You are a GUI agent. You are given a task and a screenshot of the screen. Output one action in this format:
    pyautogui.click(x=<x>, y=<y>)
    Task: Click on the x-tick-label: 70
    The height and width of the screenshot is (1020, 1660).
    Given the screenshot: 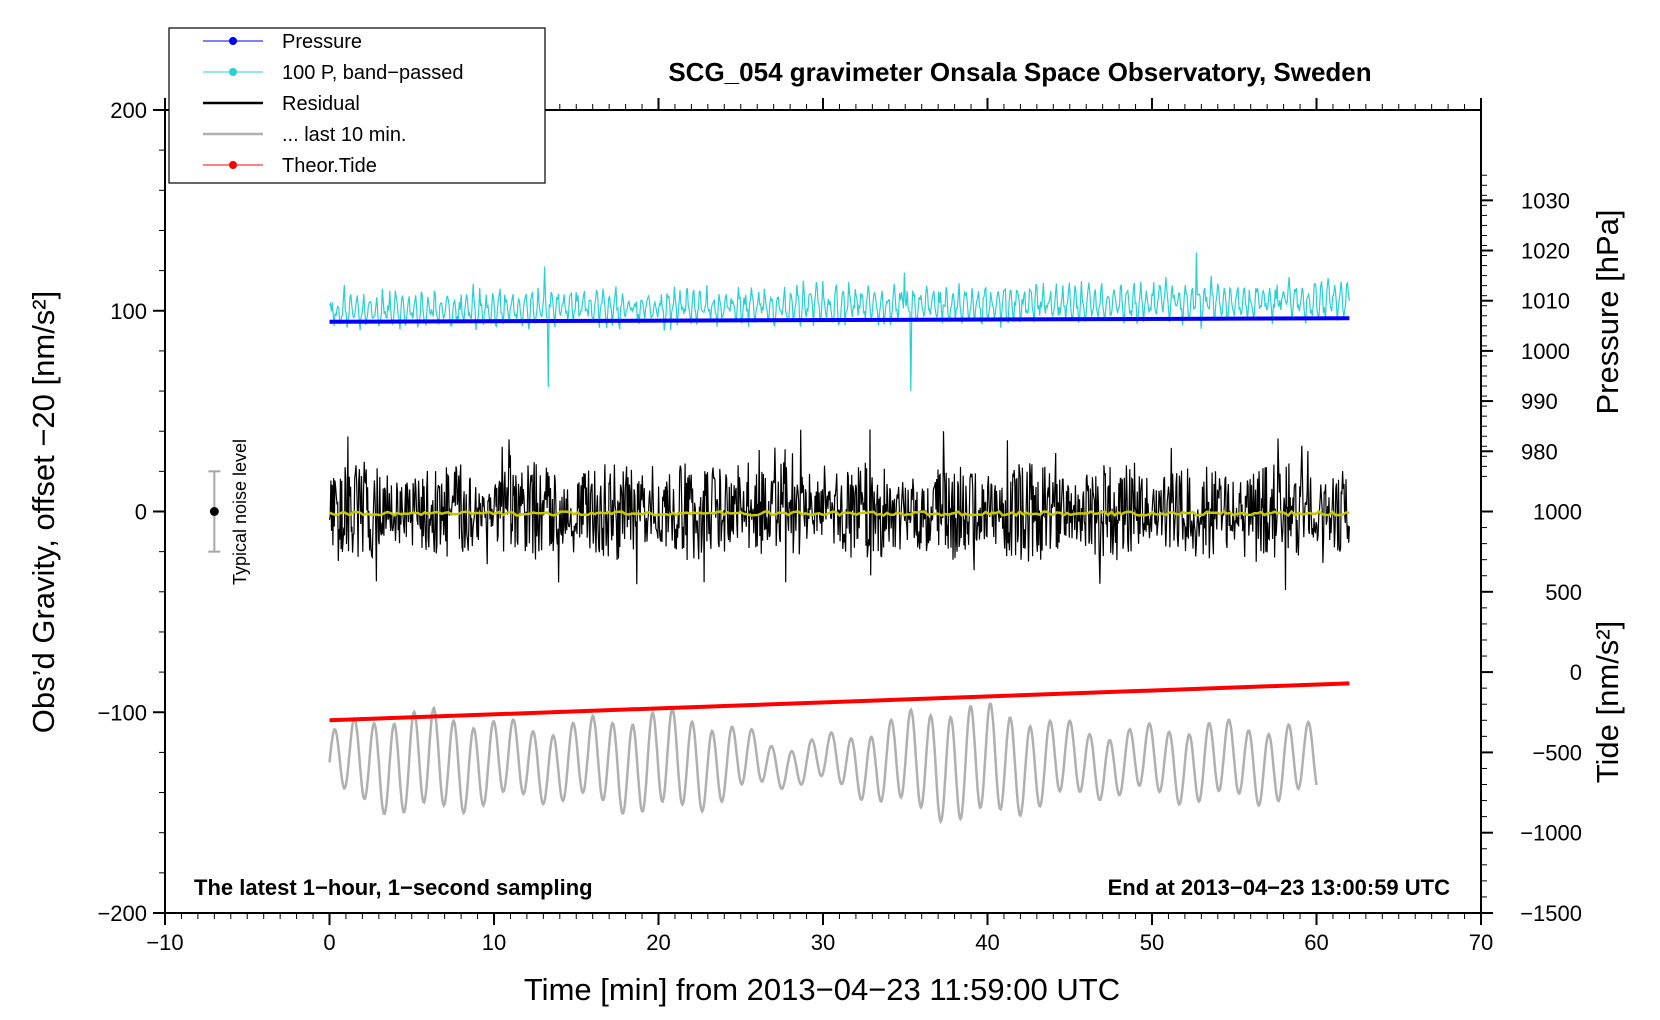 What is the action you would take?
    pyautogui.click(x=1481, y=942)
    